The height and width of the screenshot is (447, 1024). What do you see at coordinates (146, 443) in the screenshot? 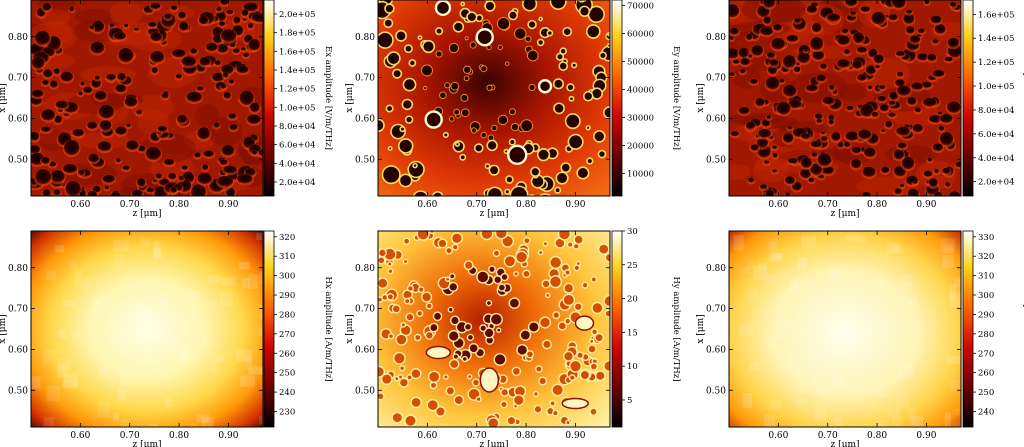
I see `x-axis-label: z [μm]` at bounding box center [146, 443].